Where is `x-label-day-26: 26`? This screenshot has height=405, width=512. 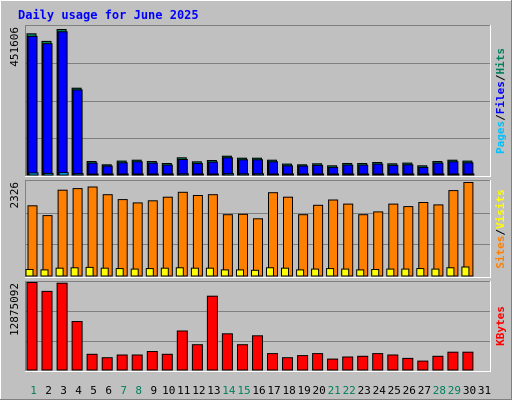 x-label-day-26: 26 is located at coordinates (409, 390).